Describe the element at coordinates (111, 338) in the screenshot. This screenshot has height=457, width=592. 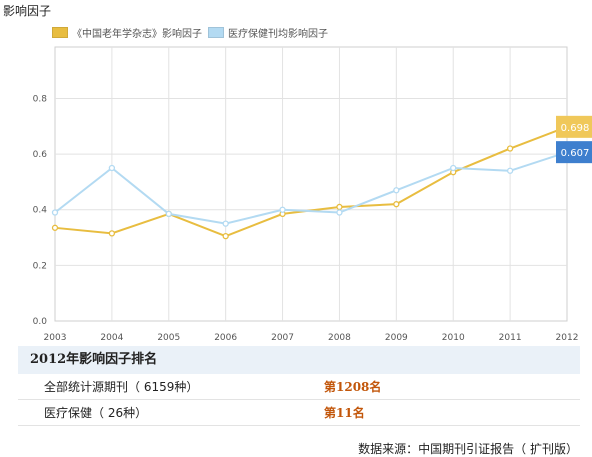
I see `x-tick-label: 2004` at that location.